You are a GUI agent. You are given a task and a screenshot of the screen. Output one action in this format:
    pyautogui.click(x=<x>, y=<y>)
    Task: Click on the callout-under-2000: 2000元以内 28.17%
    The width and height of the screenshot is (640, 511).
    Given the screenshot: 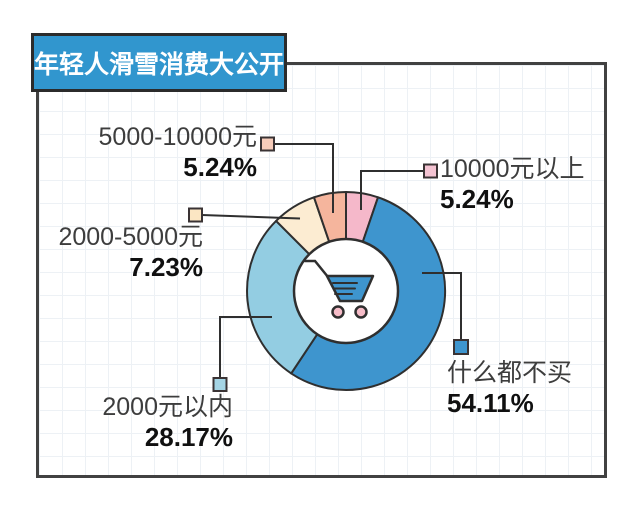 What is the action you would take?
    pyautogui.click(x=159, y=423)
    